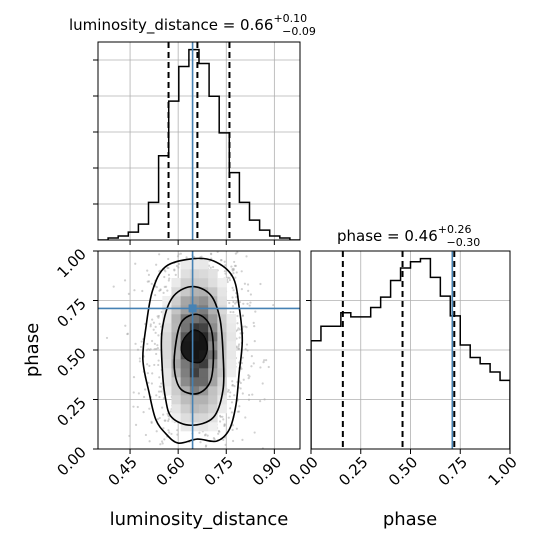  What do you see at coordinates (71, 263) in the screenshot?
I see `y-tick-label: 1.00` at bounding box center [71, 263].